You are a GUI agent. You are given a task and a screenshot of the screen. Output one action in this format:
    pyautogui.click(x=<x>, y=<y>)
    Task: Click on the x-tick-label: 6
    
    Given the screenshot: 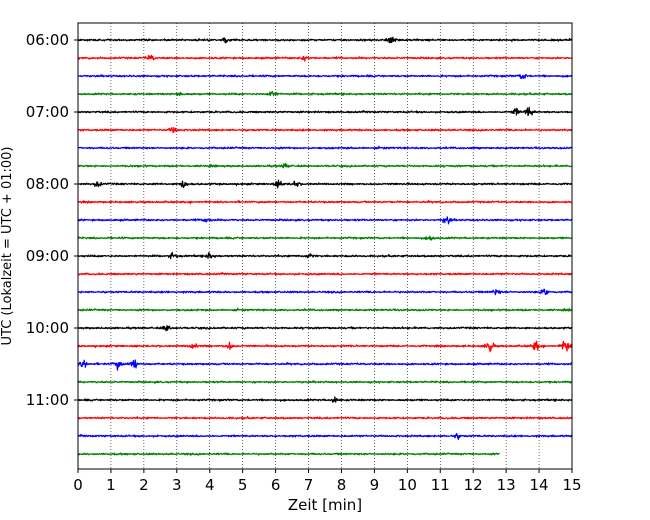 What is the action you would take?
    pyautogui.click(x=276, y=485)
    